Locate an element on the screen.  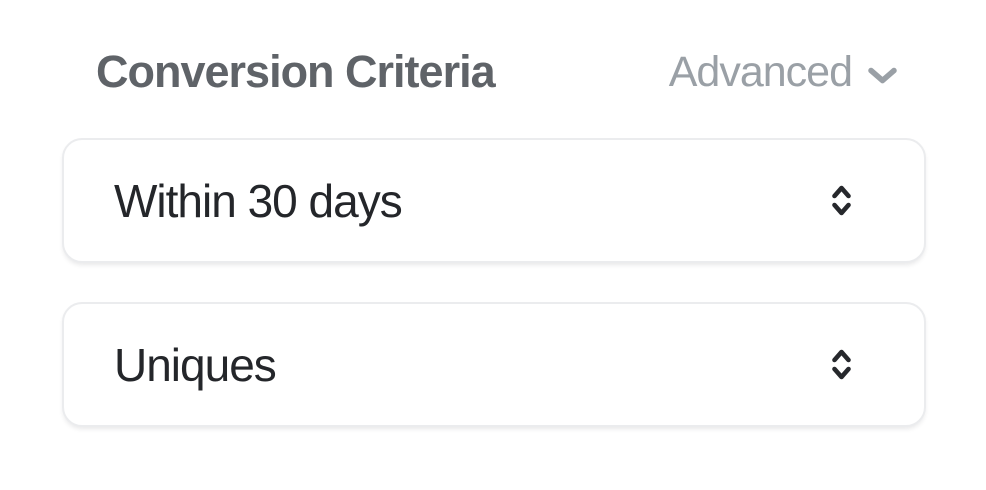
conversion-window-value: Within 30 days is located at coordinates (258, 200).